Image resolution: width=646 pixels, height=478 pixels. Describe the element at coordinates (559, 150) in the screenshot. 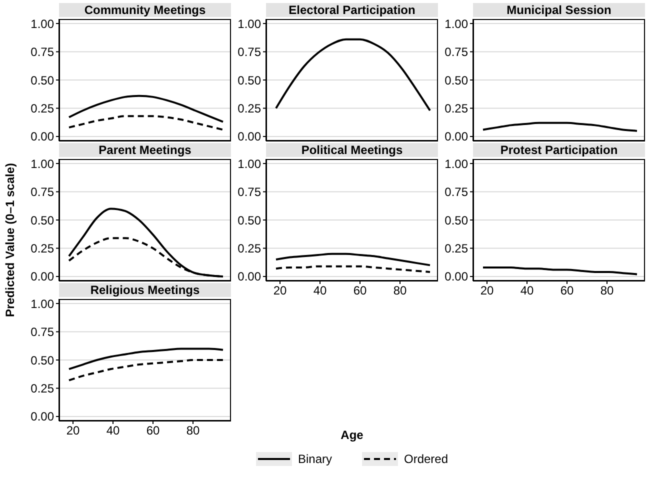

I see `chart-title: Protest Participation` at that location.